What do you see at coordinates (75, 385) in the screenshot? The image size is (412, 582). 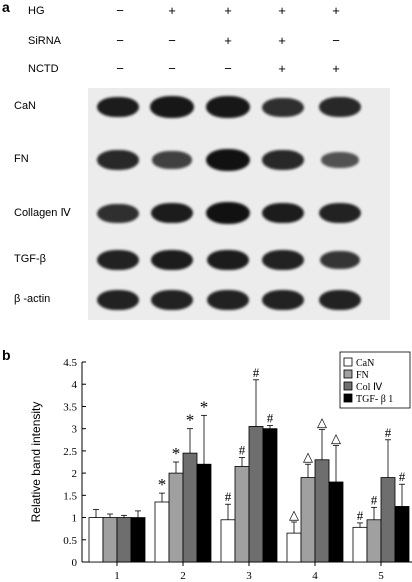 I see `y-tick-label: 4` at bounding box center [75, 385].